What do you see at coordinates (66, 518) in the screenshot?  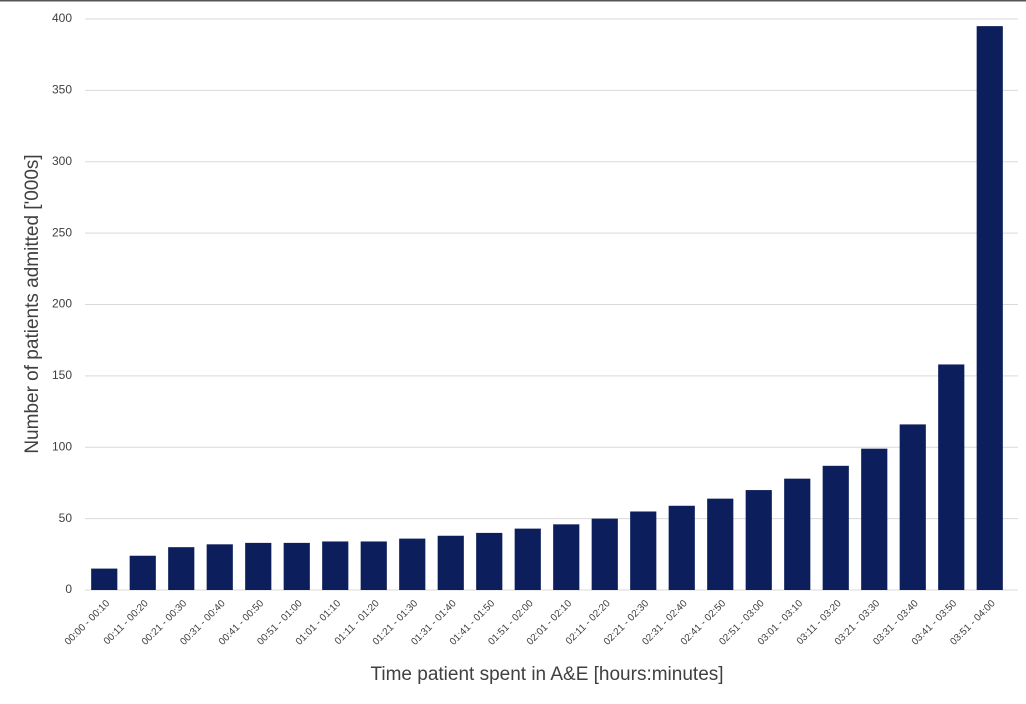 I see `y-tick-label: 50` at bounding box center [66, 518].